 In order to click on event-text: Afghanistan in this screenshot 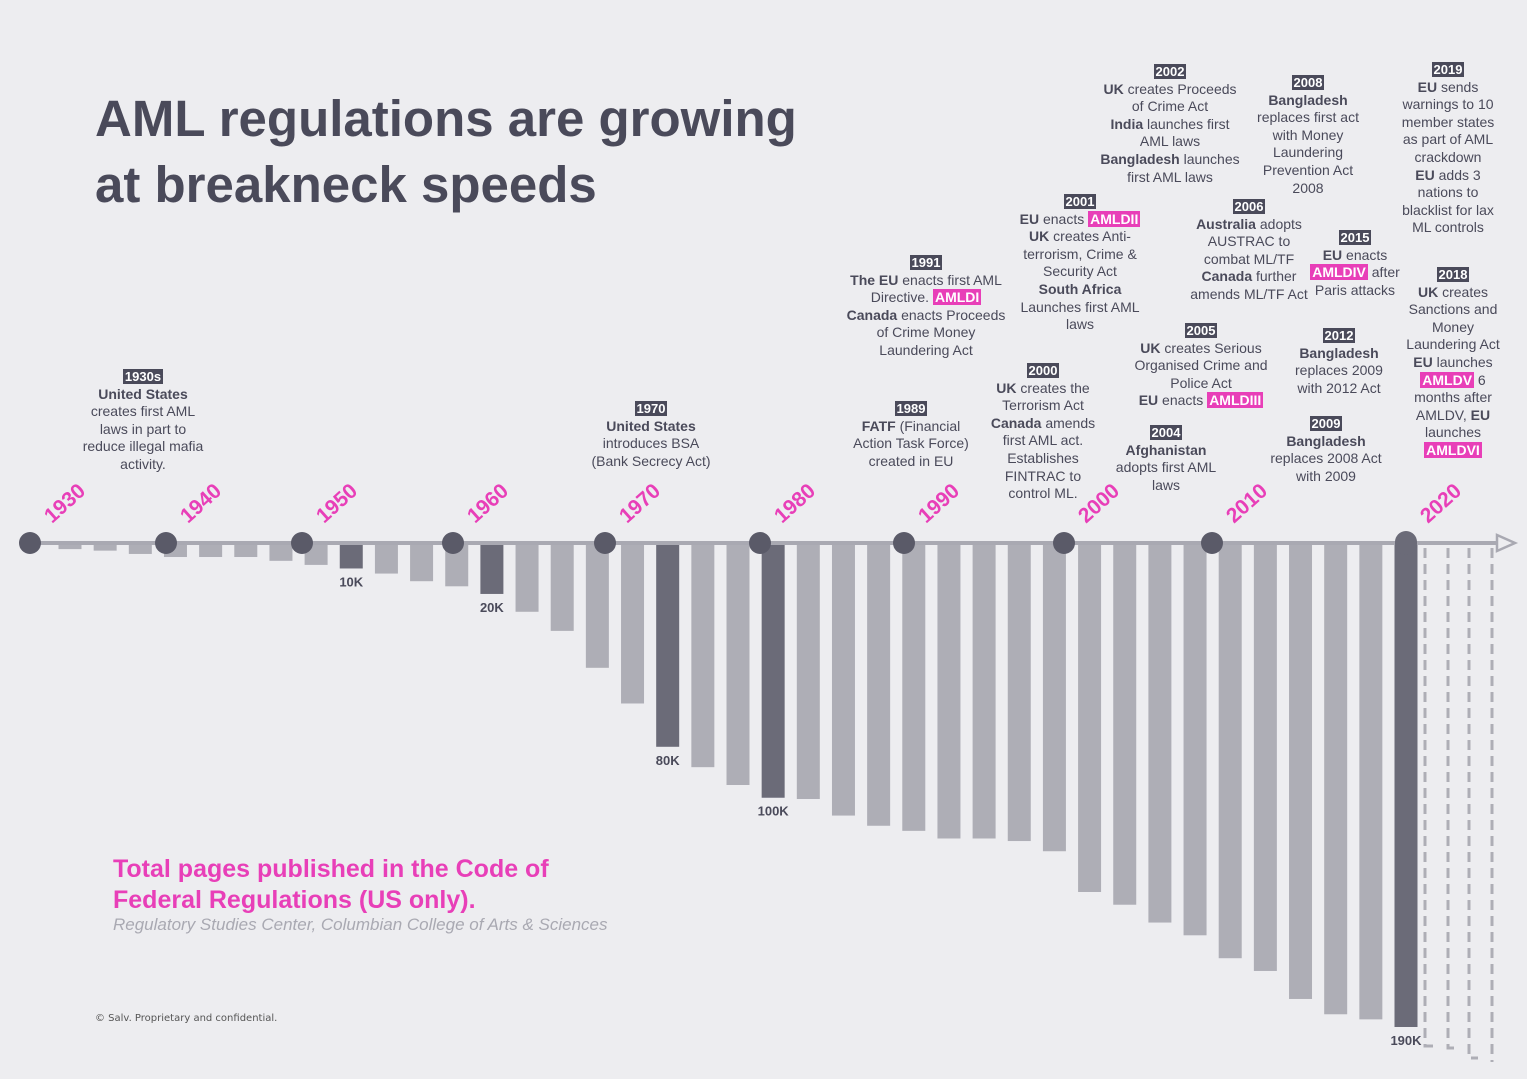, I will do `click(1166, 449)`.